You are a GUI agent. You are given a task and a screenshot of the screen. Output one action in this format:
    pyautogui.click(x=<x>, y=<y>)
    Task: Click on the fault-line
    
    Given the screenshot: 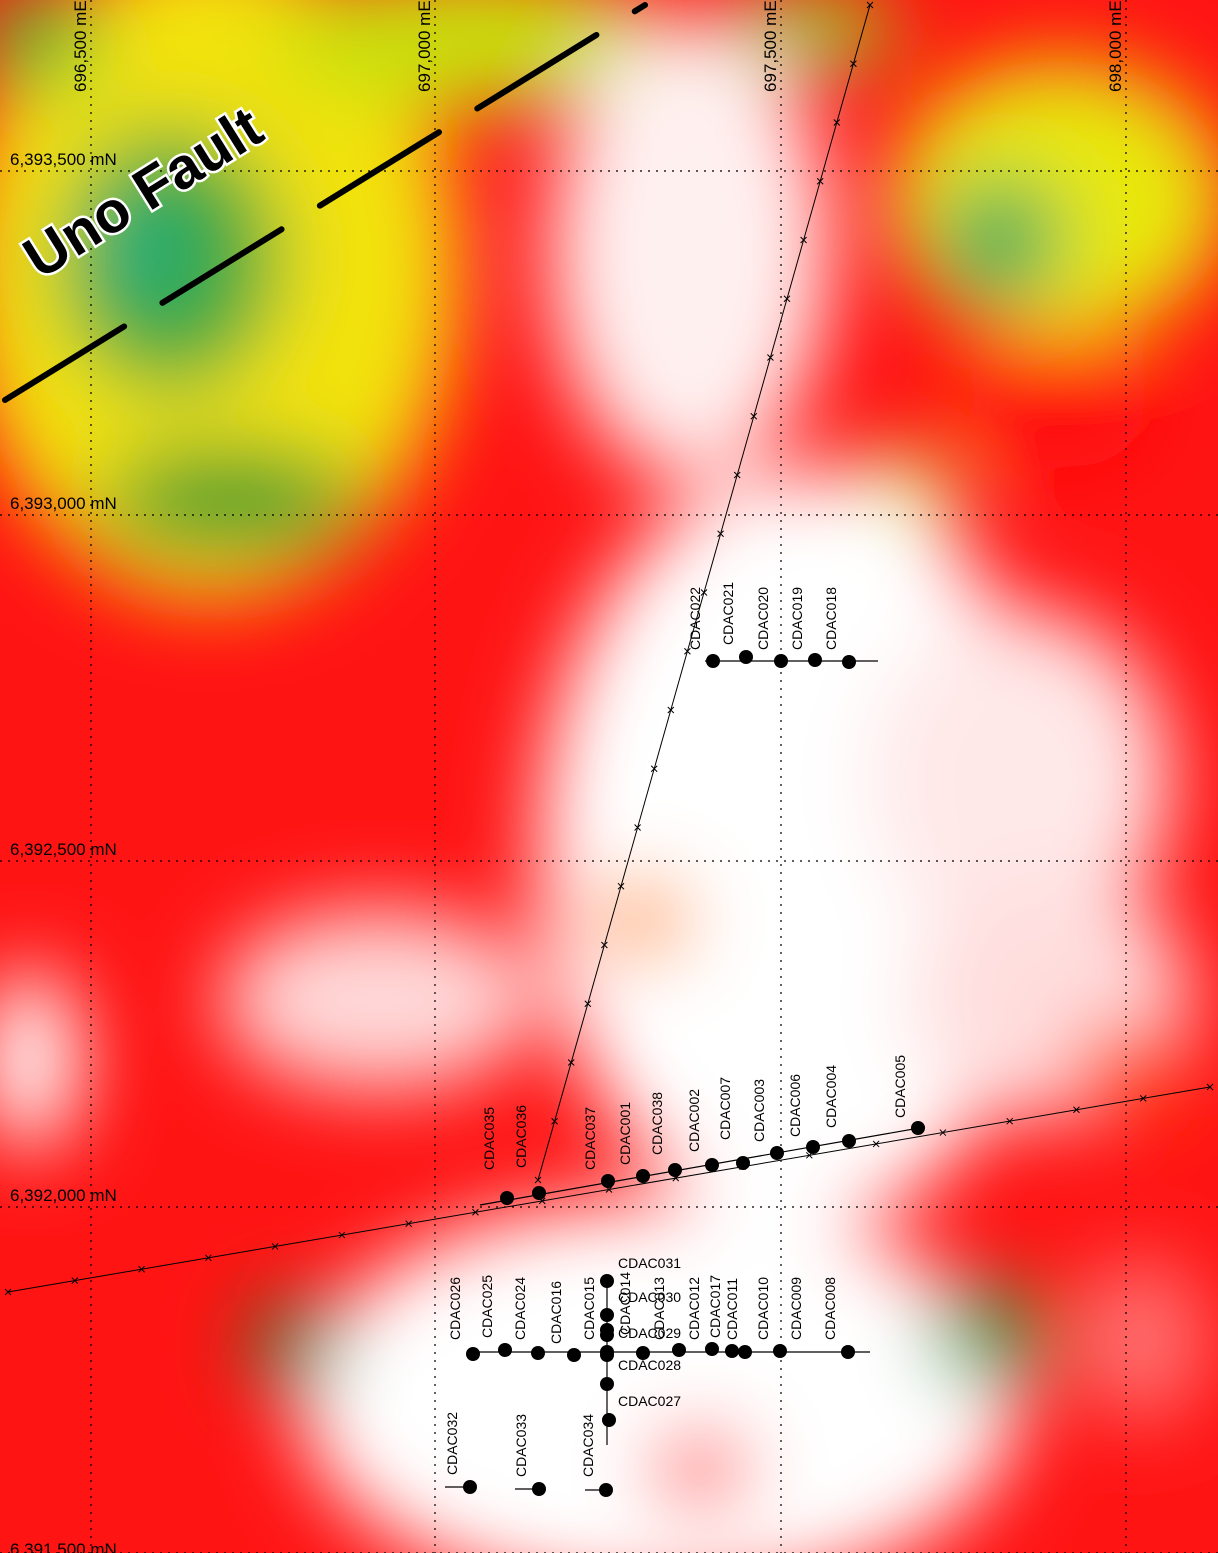 What is the action you would take?
    pyautogui.click(x=325, y=202)
    